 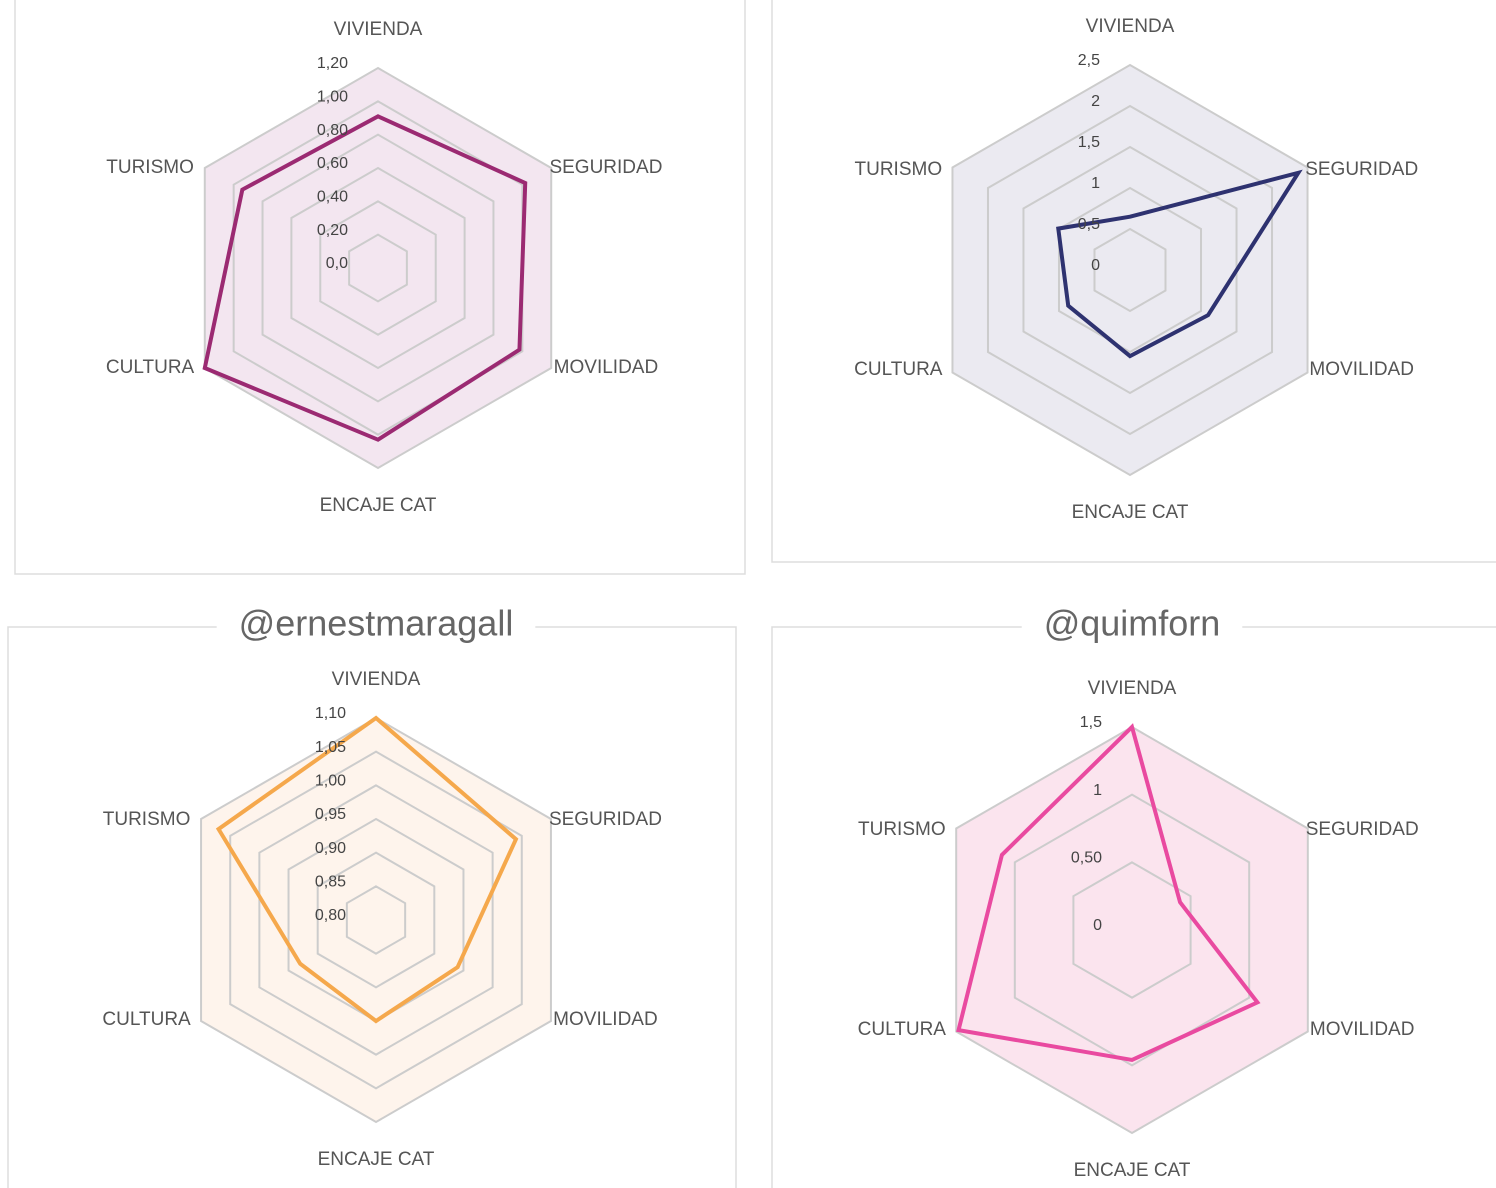 What do you see at coordinates (332, 197) in the screenshot?
I see `r-tick-label: 0,40` at bounding box center [332, 197].